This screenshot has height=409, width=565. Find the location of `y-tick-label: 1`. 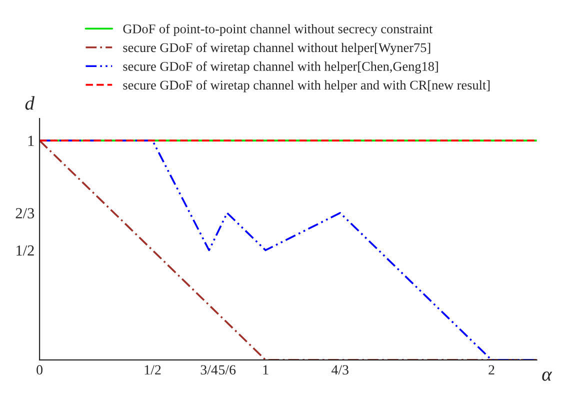

y-tick-label: 1 is located at coordinates (31, 141).